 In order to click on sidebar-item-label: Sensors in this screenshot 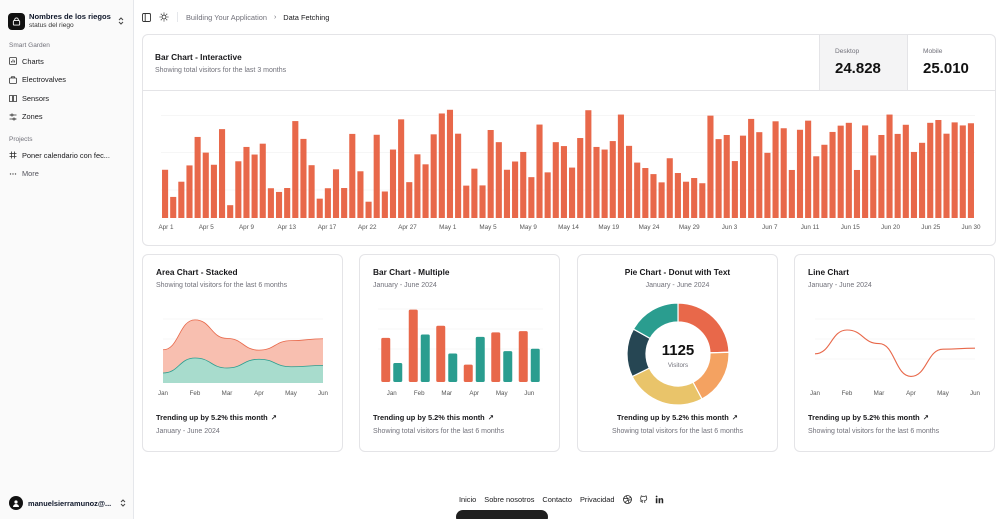, I will do `click(36, 98)`.